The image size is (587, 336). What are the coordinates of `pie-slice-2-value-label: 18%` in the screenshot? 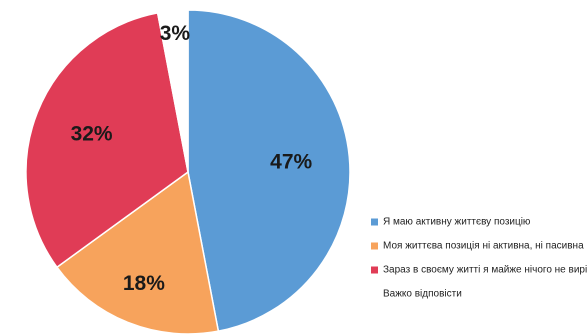 It's located at (144, 283).